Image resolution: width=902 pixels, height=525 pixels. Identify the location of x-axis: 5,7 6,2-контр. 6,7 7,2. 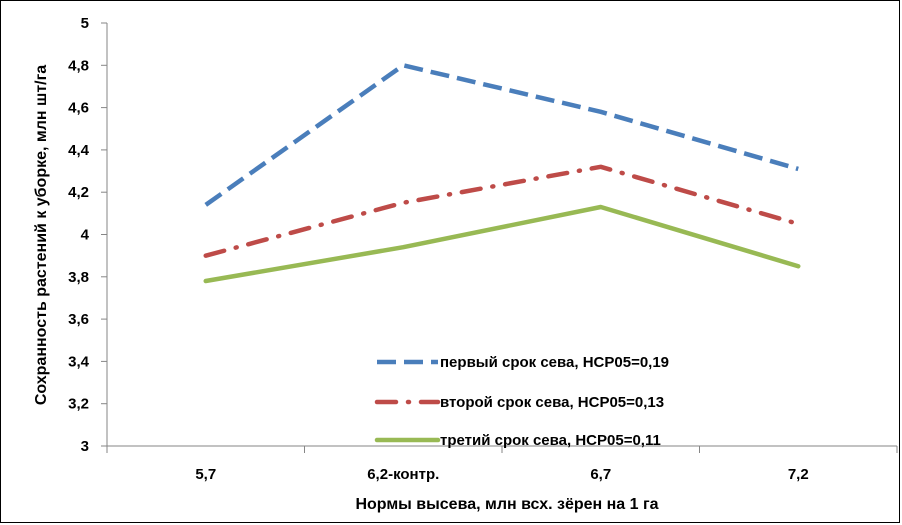
(502, 464).